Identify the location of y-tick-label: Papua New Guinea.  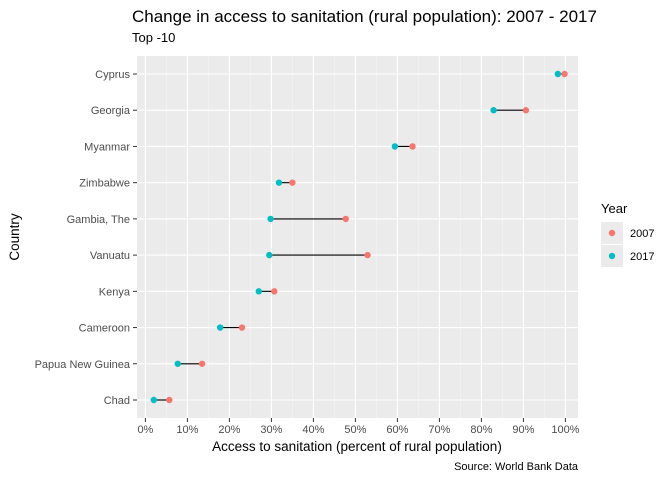
(83, 365).